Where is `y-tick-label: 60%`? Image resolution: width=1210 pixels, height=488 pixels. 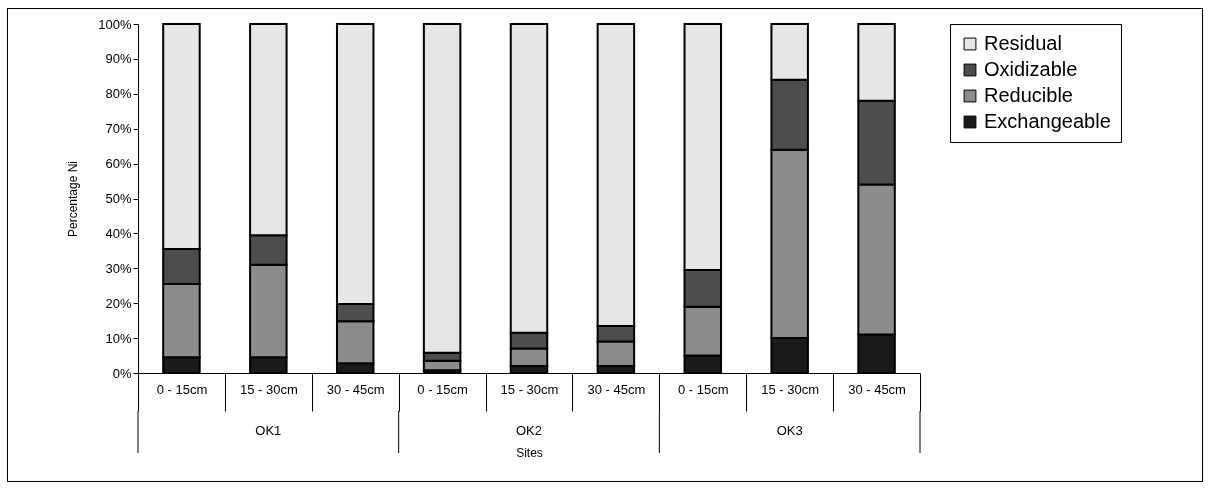
y-tick-label: 60% is located at coordinates (118, 164).